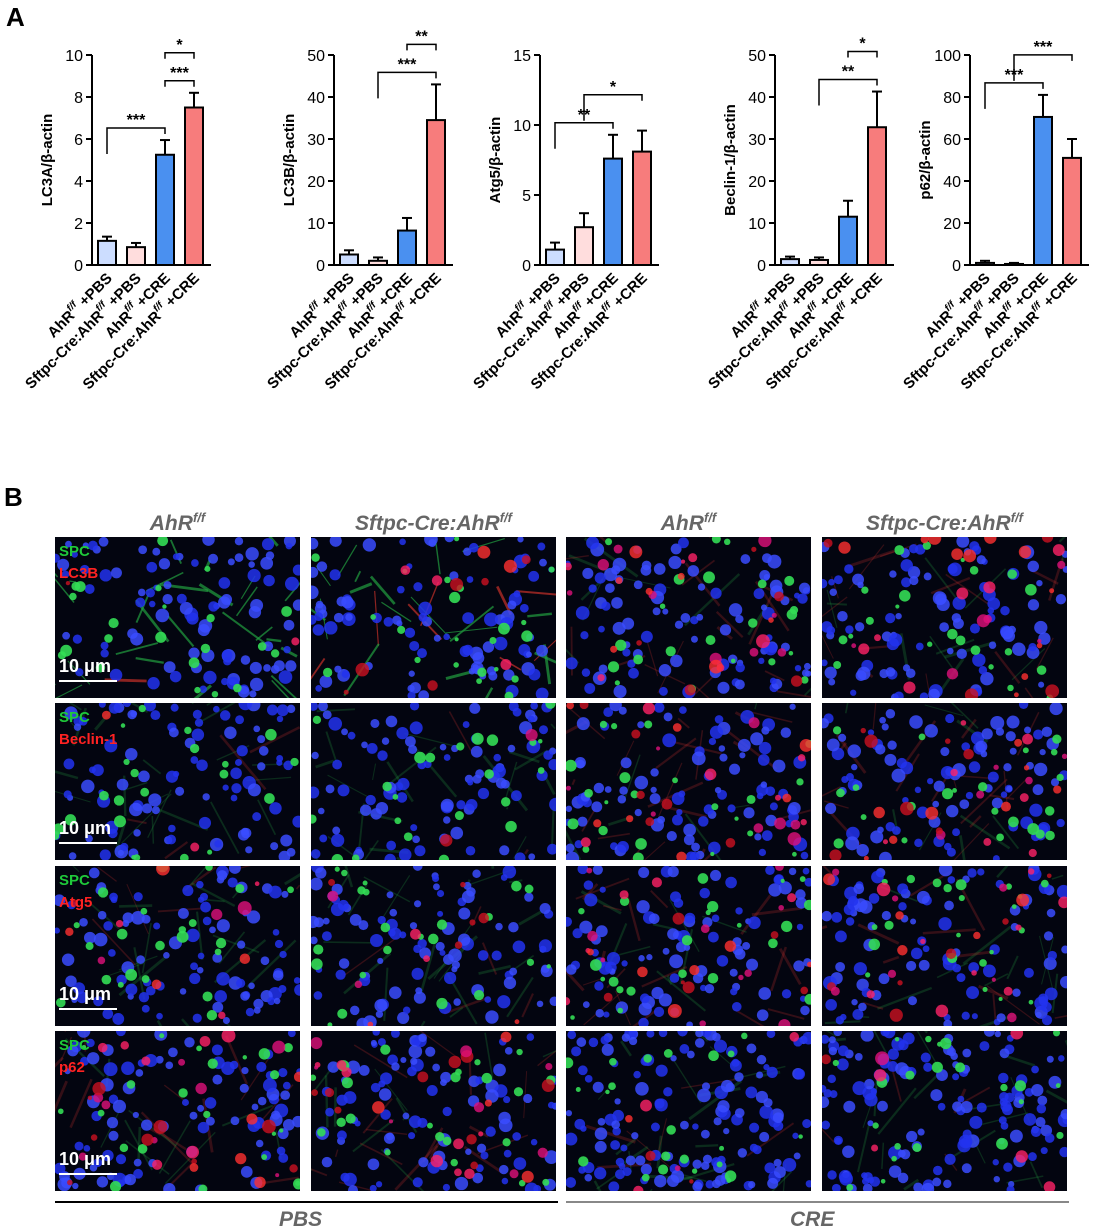 The image size is (1099, 1232). What do you see at coordinates (78, 140) in the screenshot?
I see `y-tick-label: 6` at bounding box center [78, 140].